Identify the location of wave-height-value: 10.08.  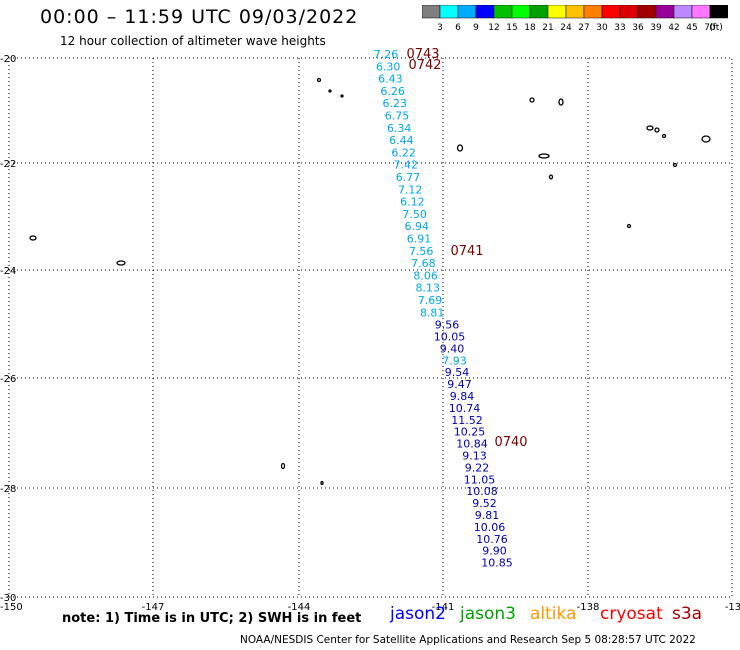
(482, 491).